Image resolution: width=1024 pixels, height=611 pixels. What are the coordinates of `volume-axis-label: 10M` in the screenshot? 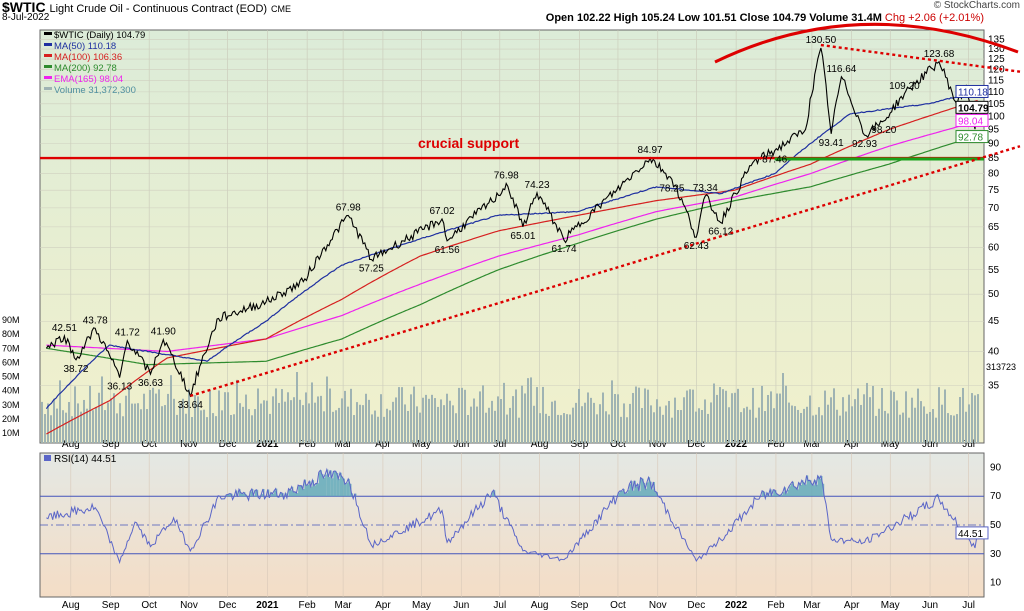 It's located at (11, 433).